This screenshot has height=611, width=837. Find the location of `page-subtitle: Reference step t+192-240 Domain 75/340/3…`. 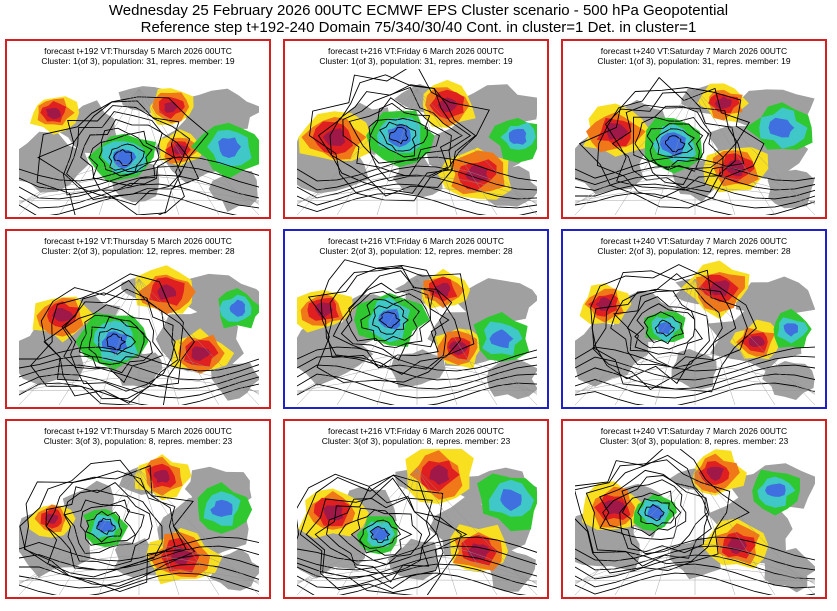

page-subtitle: Reference step t+192-240 Domain 75/340/3… is located at coordinates (418, 27).